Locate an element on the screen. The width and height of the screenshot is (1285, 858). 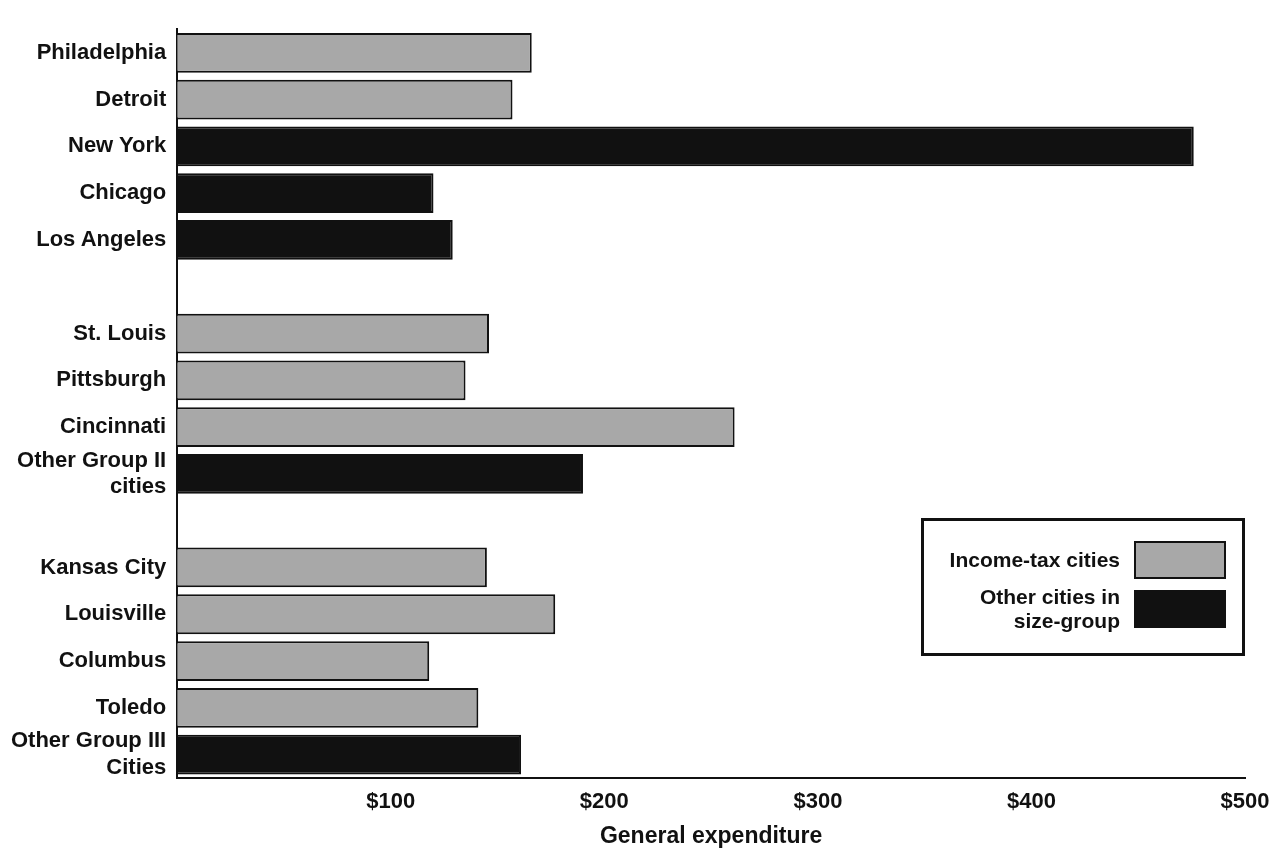
y-tick-label: Kansas City is located at coordinates (103, 566).